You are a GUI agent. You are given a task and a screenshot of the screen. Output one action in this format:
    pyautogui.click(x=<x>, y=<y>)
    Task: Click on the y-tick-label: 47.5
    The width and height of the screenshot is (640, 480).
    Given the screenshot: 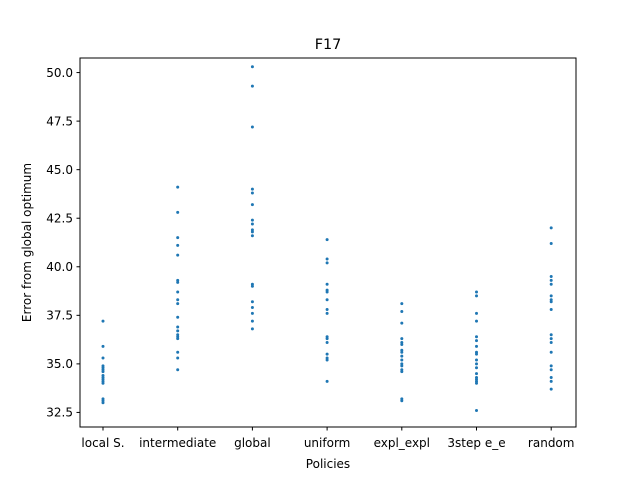 What is the action you would take?
    pyautogui.click(x=59, y=121)
    